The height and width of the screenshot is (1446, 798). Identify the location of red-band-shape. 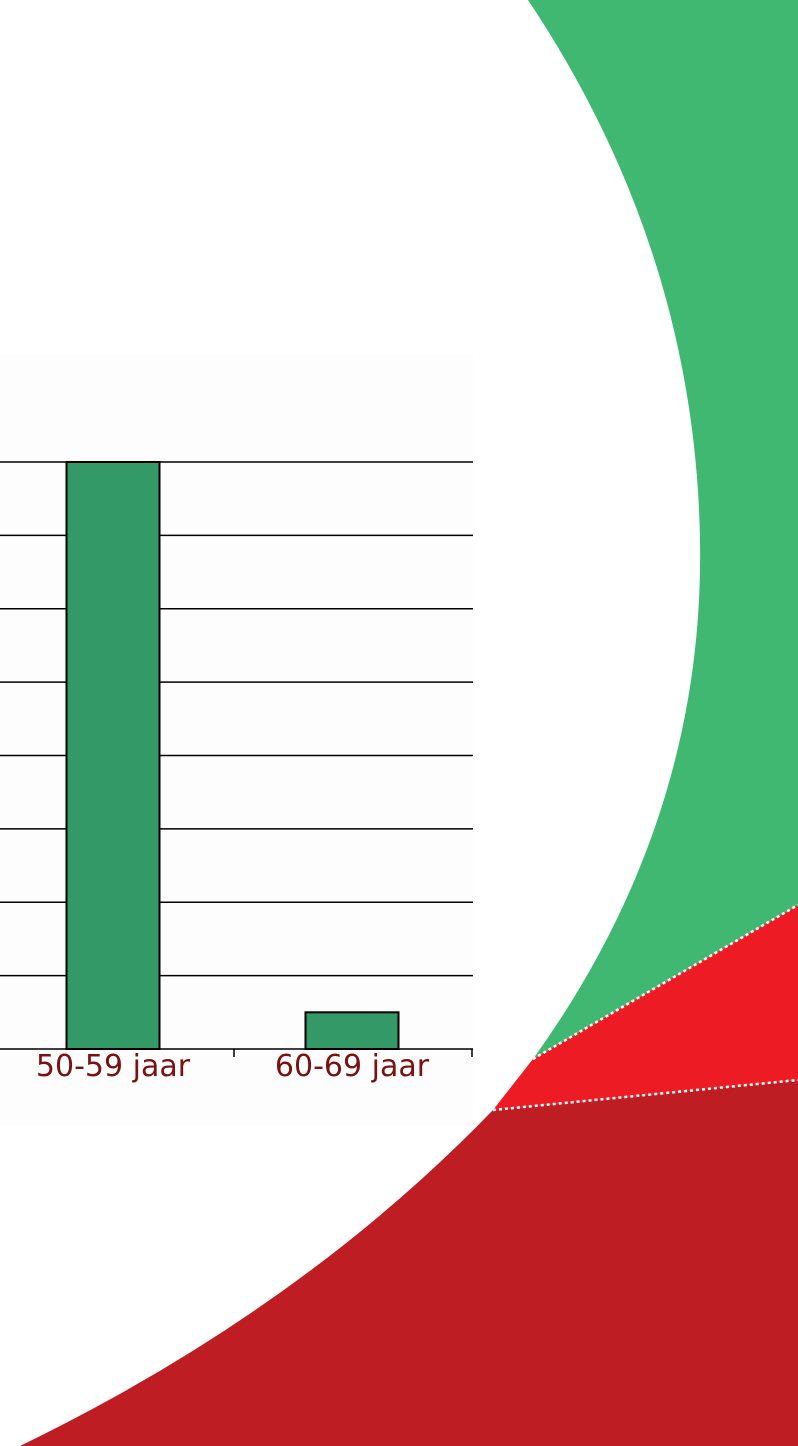
(645, 1007).